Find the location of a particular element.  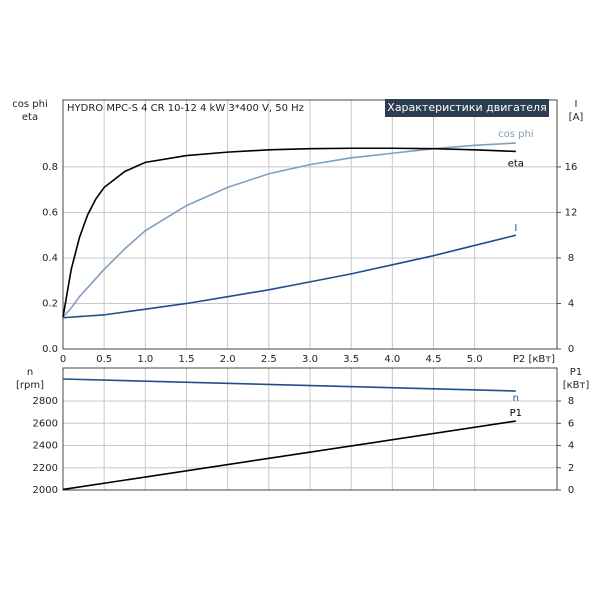

x-tick-label: 3.5 is located at coordinates (351, 359).